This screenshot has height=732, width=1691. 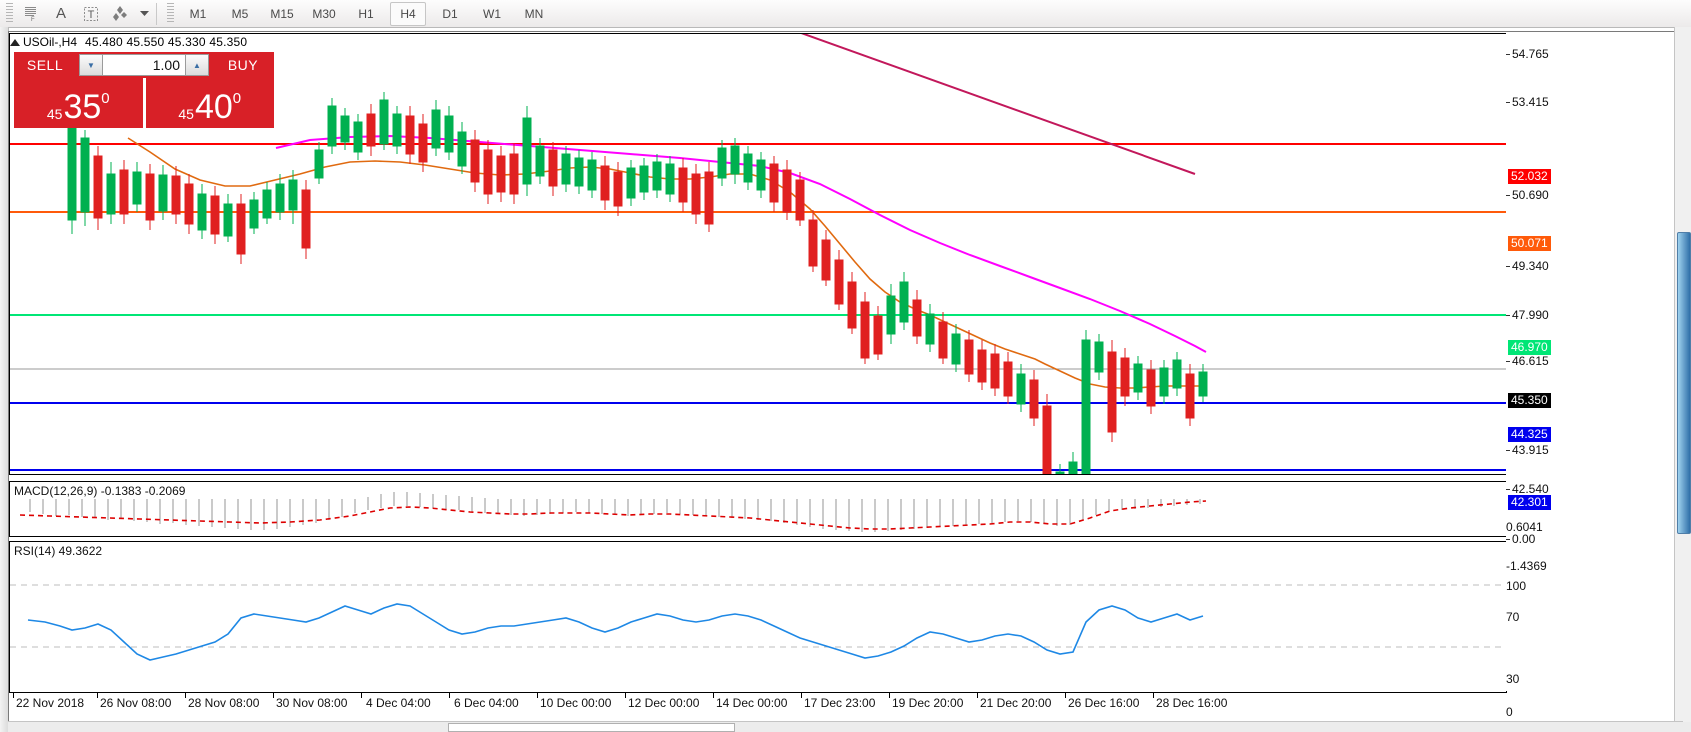 I want to click on time-label-9: 17 Dec 23:00, so click(x=840, y=703).